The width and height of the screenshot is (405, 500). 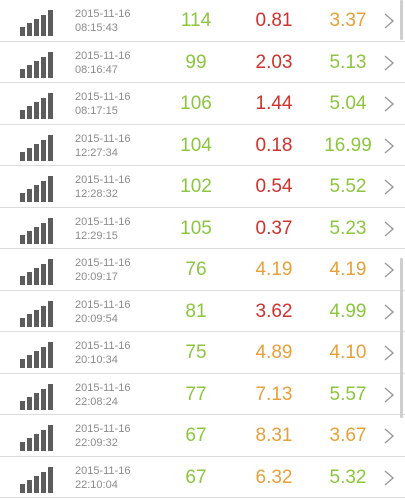 I want to click on list-item: 2015-11-16 08:16:47 99 2.03 5.13, so click(x=202, y=62).